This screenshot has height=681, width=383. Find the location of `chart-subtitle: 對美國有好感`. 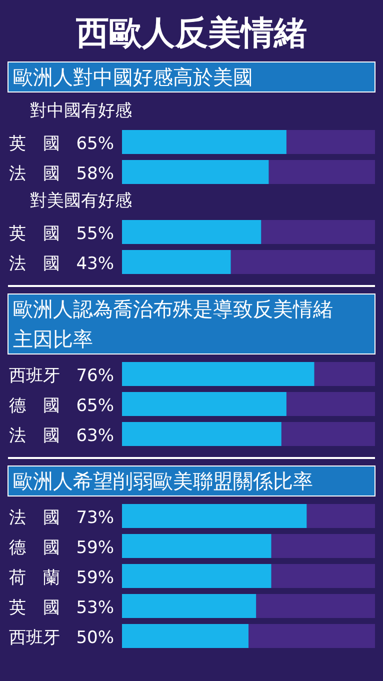

chart-subtitle: 對美國有好感 is located at coordinates (81, 201).